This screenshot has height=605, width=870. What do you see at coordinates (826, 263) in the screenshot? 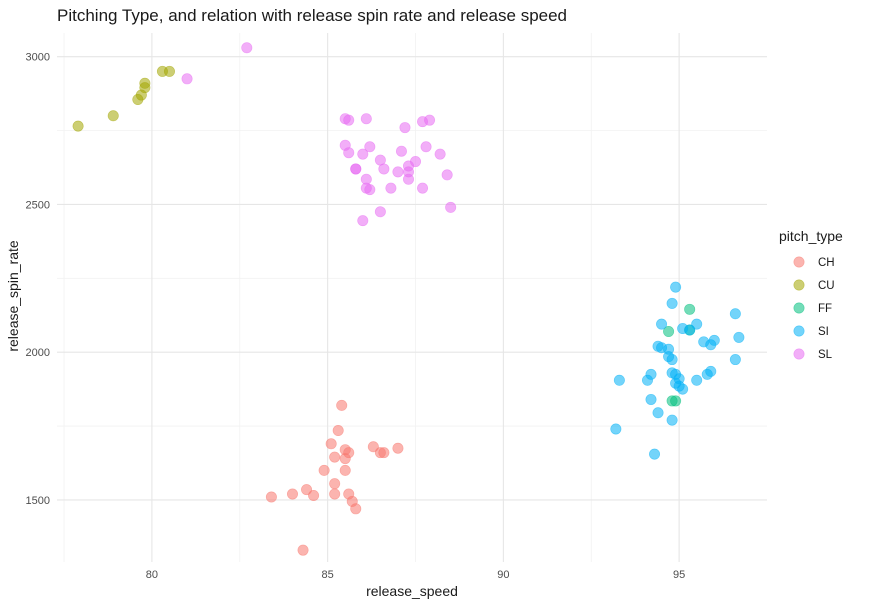
I see `legend-label-ch: CH` at bounding box center [826, 263].